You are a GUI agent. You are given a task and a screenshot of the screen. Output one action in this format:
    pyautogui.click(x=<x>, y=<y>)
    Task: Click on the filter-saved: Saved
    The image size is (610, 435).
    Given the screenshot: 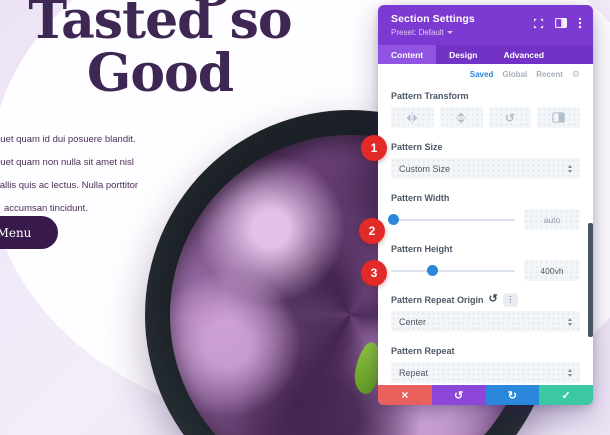 What is the action you would take?
    pyautogui.click(x=481, y=74)
    